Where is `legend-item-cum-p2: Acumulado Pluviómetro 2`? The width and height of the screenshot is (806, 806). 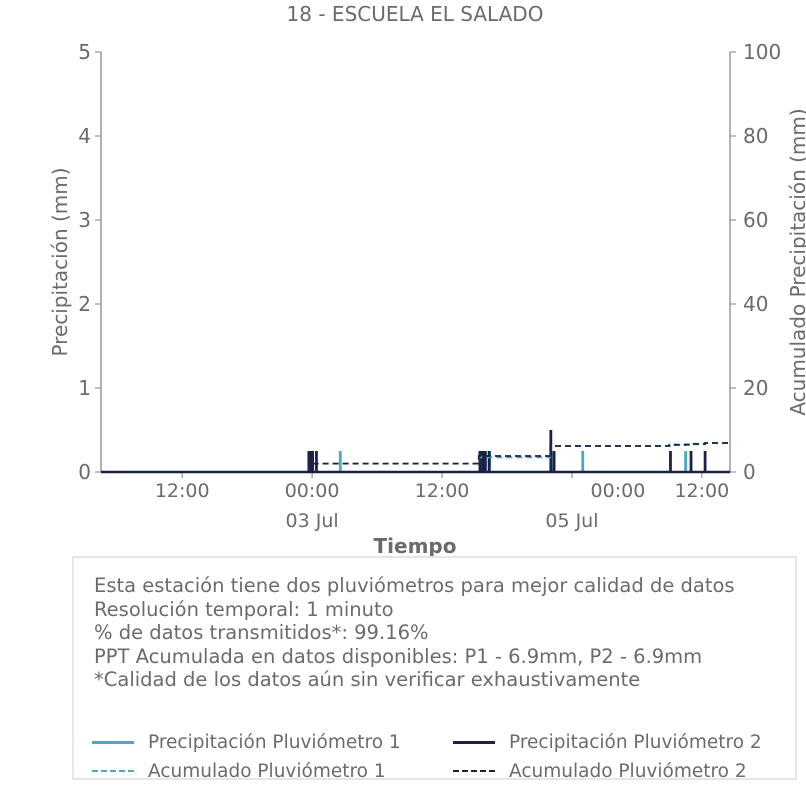 legend-item-cum-p2: Acumulado Pluviómetro 2 is located at coordinates (600, 771).